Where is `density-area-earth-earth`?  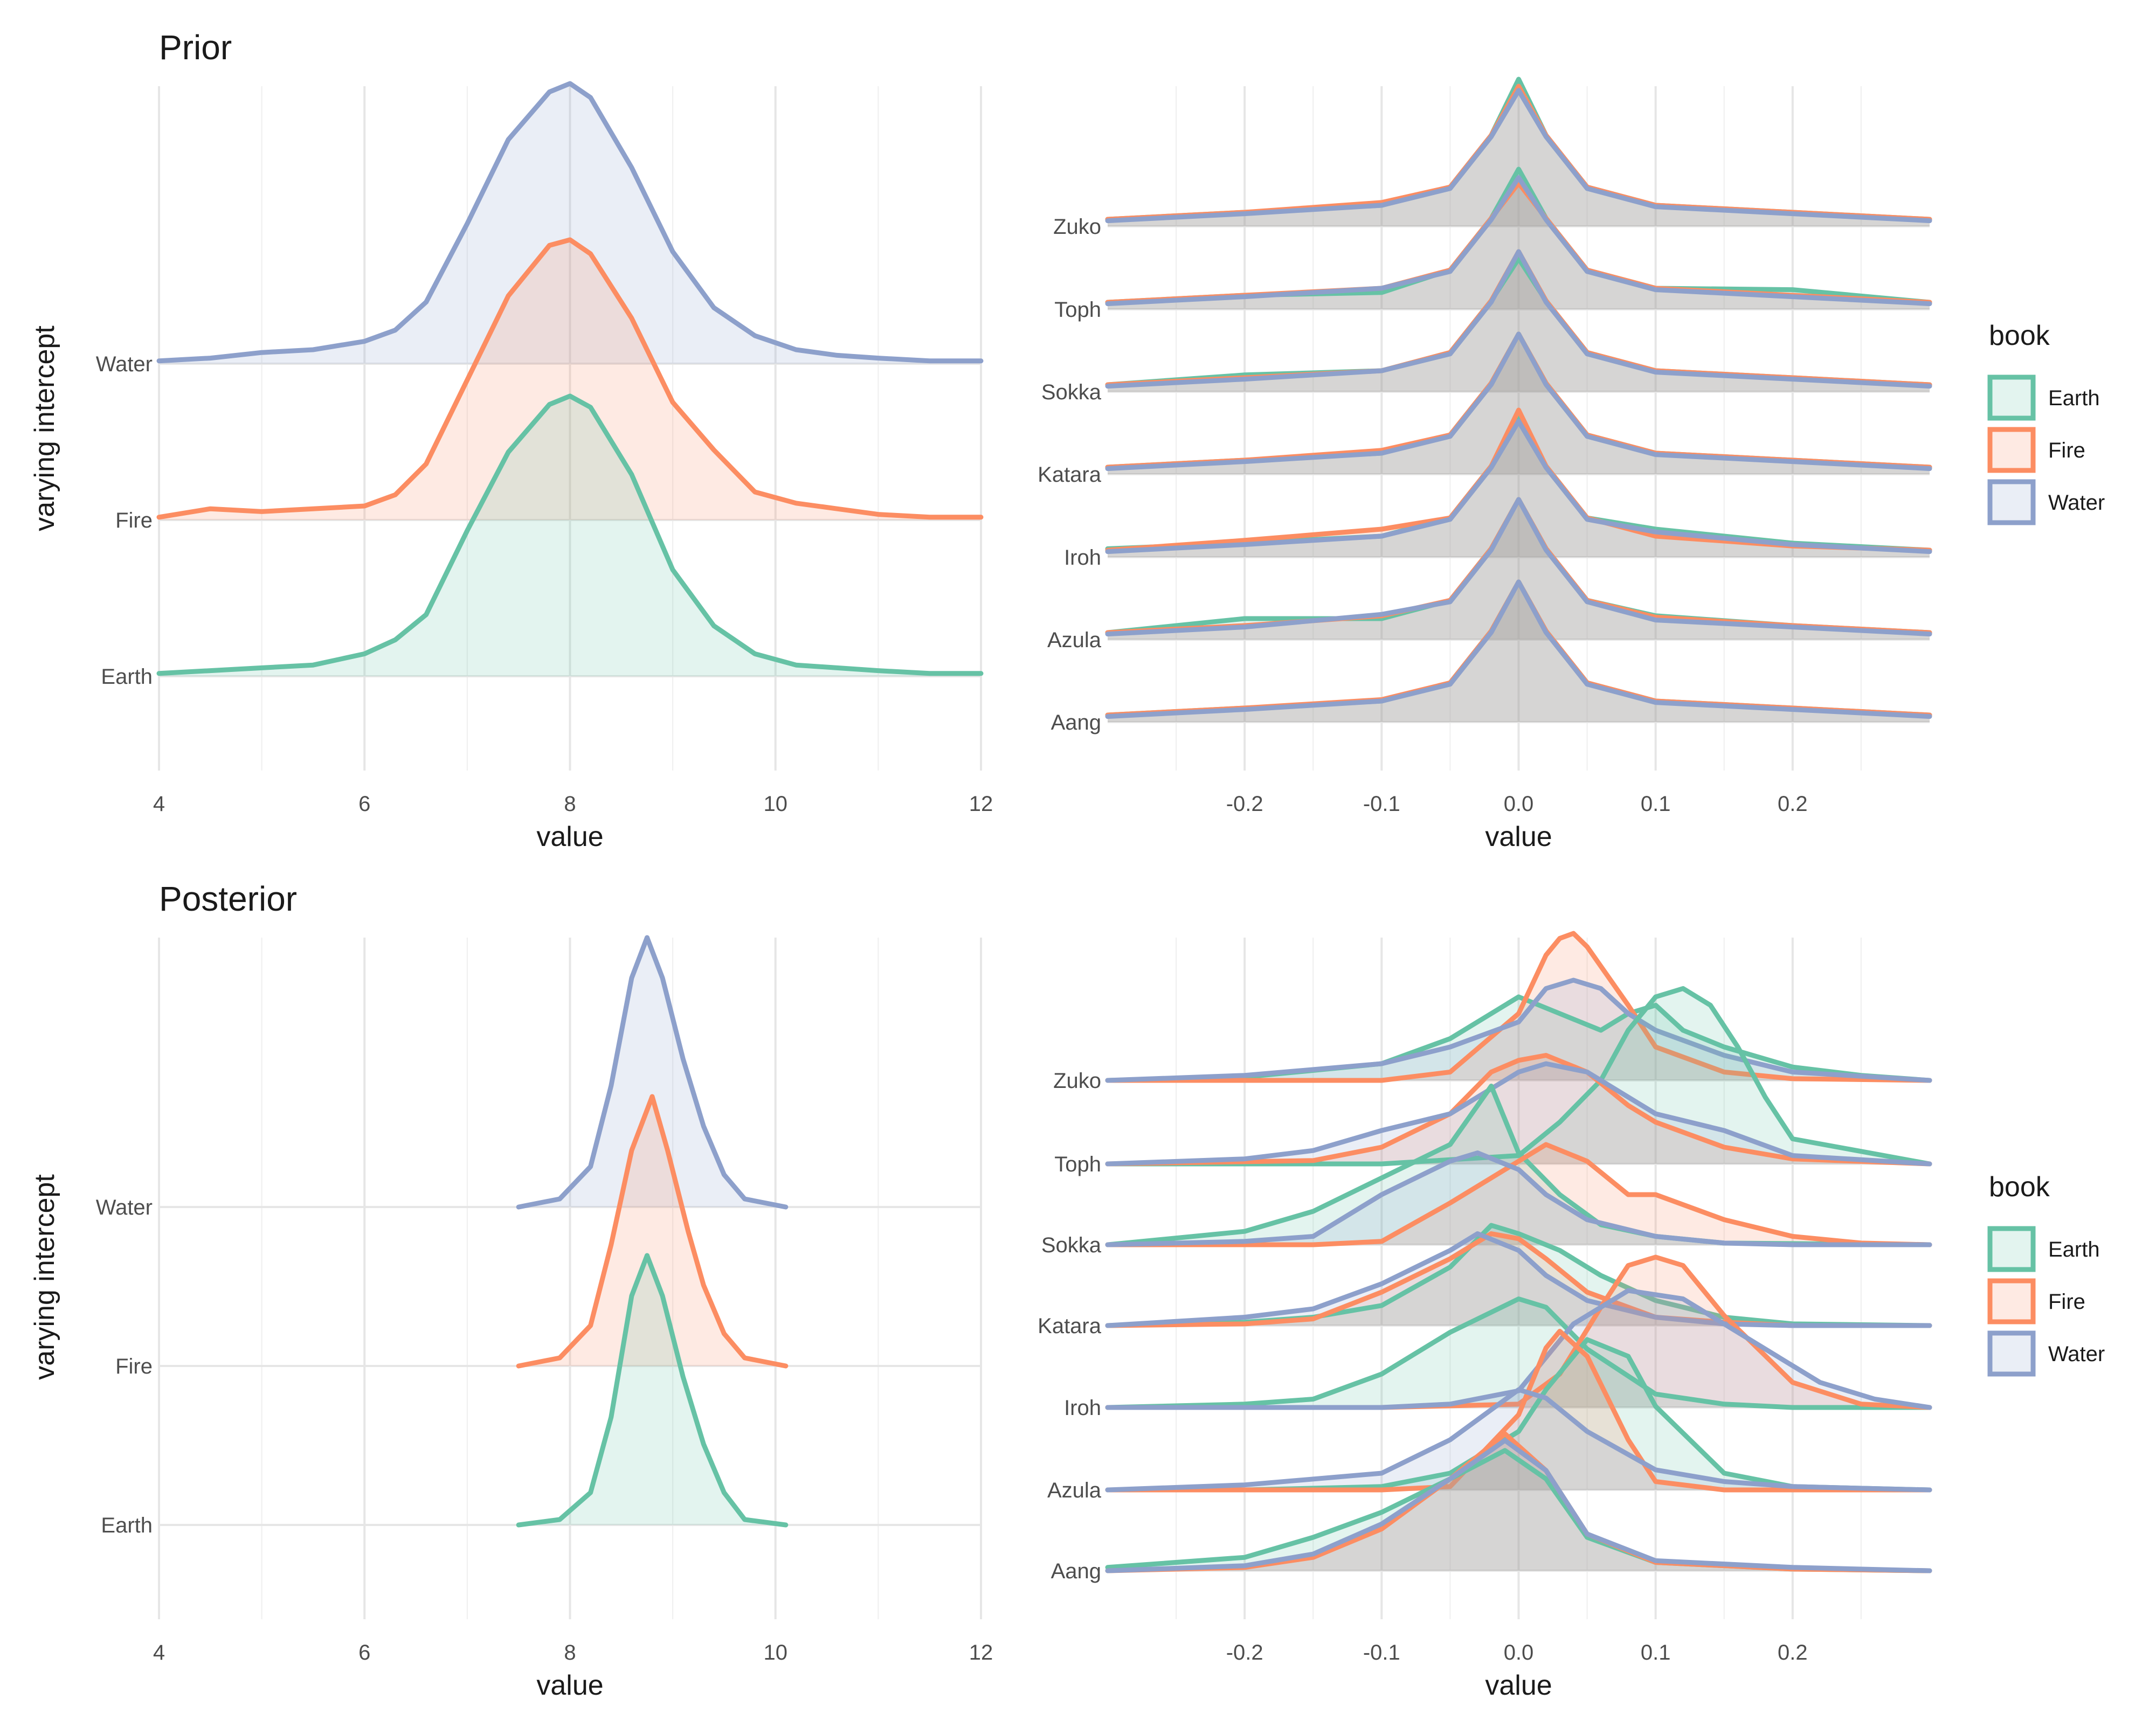
density-area-earth-earth is located at coordinates (570, 536).